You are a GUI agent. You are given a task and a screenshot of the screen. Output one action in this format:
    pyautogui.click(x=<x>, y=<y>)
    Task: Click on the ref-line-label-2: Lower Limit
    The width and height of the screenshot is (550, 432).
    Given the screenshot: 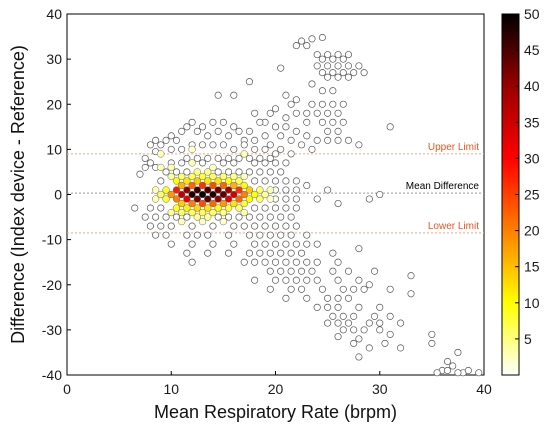 What is the action you would take?
    pyautogui.click(x=453, y=226)
    